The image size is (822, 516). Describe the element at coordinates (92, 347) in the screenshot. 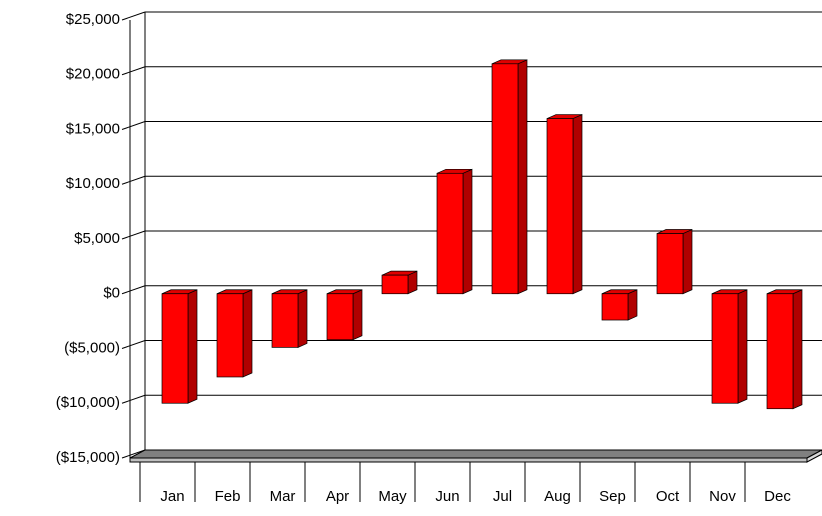

I see `y-tick-label: ($5,000)` at that location.